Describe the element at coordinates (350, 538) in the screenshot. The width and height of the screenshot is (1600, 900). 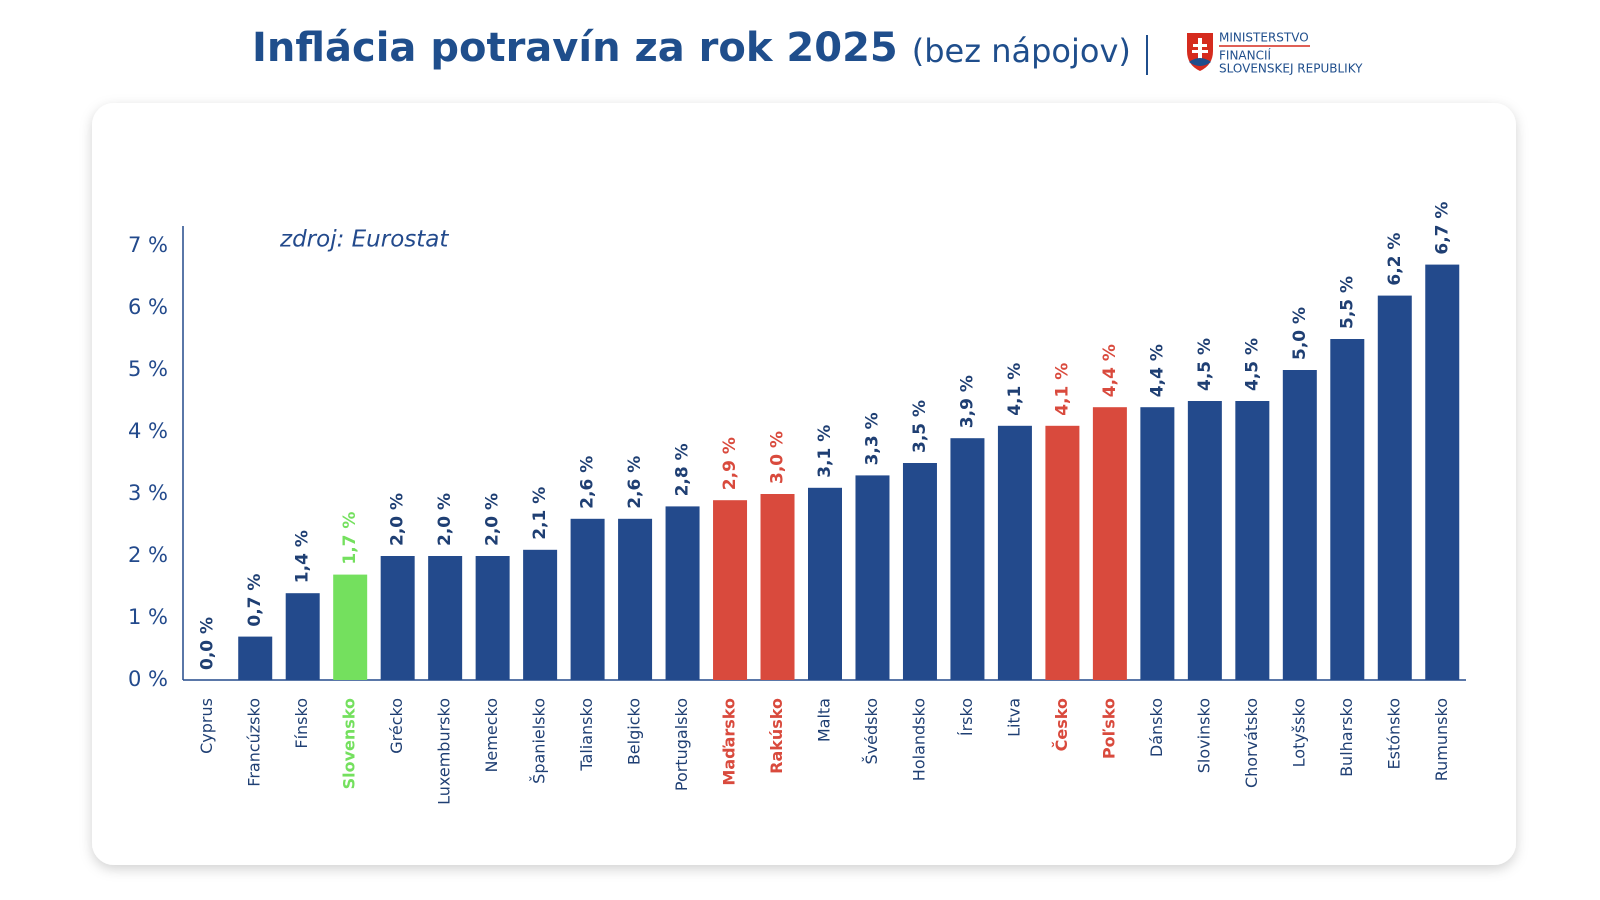
I see `value-label: 1,7 %` at that location.